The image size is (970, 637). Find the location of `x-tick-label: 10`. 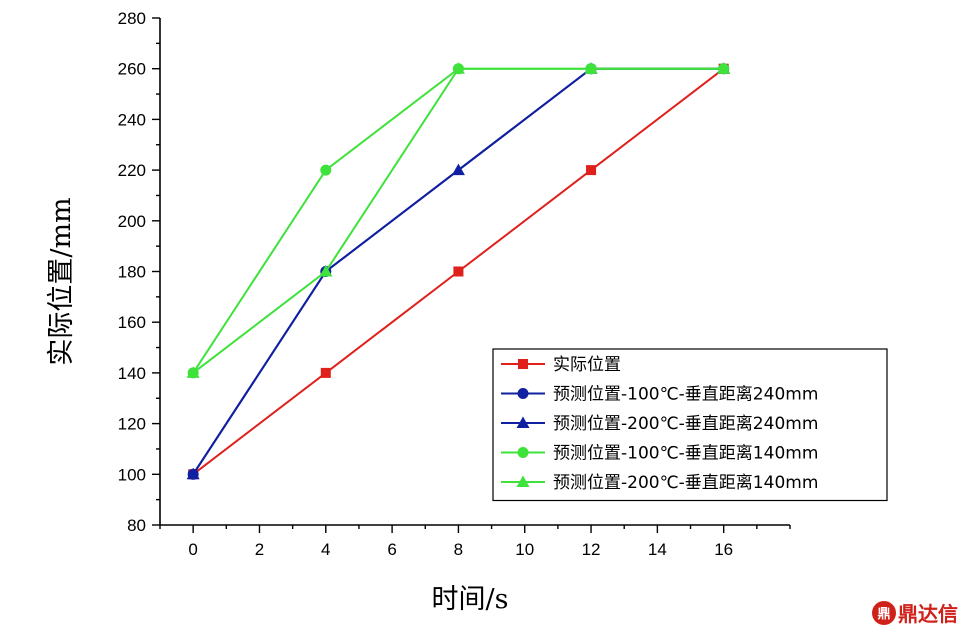

x-tick-label: 10 is located at coordinates (524, 549).